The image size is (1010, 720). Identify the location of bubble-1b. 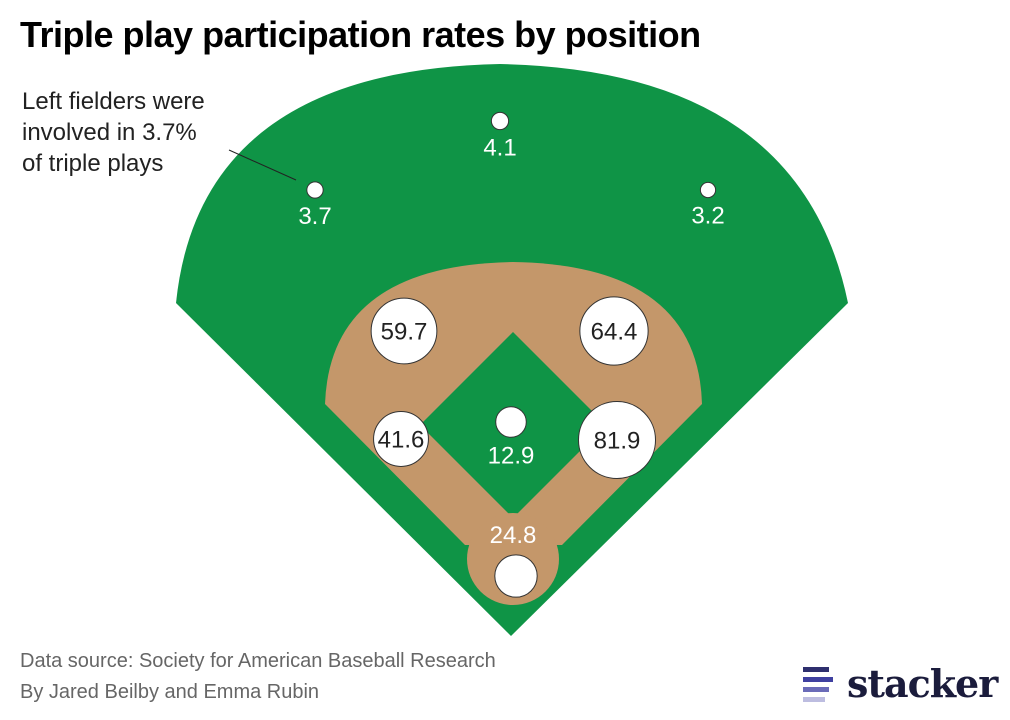
(617, 440).